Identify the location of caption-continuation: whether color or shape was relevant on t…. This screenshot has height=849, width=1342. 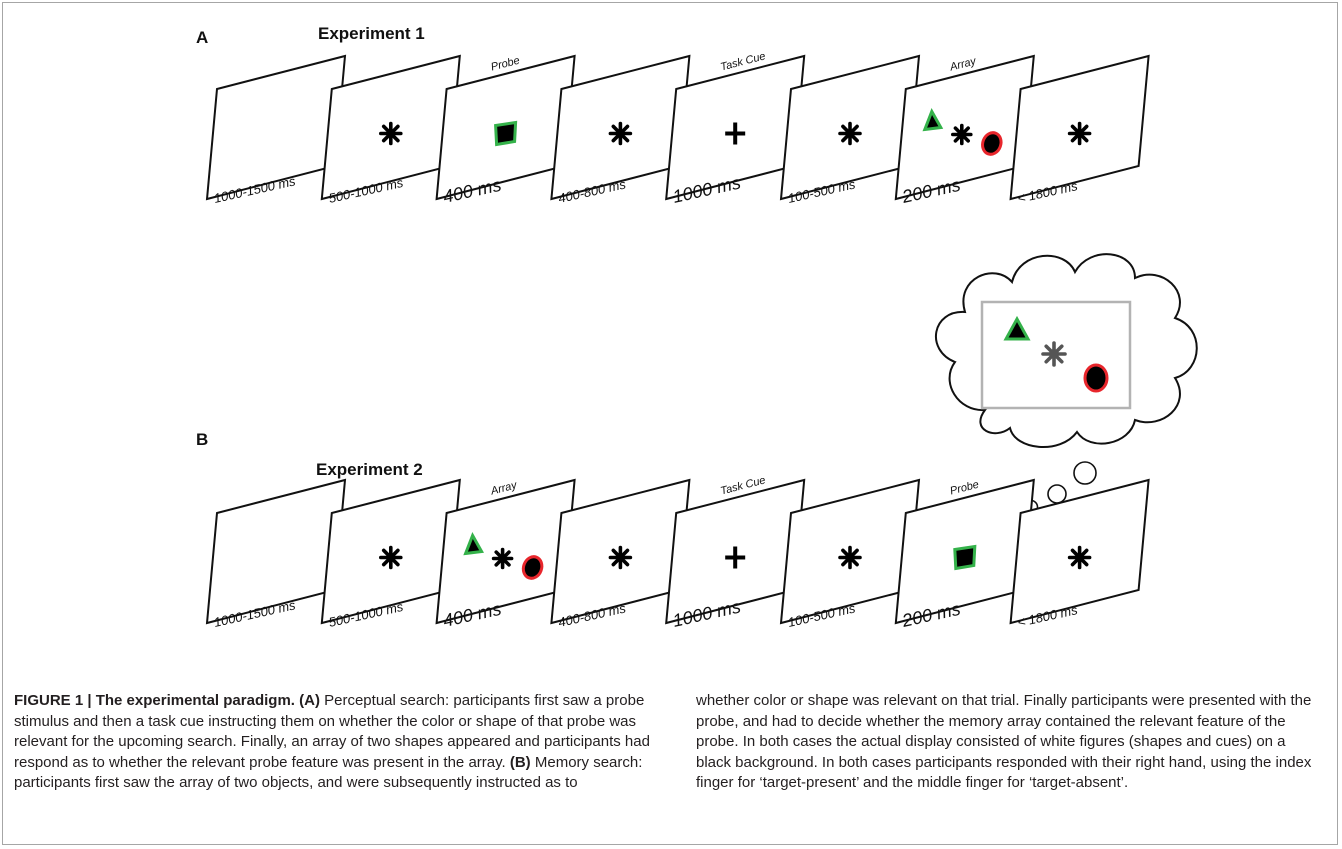
(1004, 741).